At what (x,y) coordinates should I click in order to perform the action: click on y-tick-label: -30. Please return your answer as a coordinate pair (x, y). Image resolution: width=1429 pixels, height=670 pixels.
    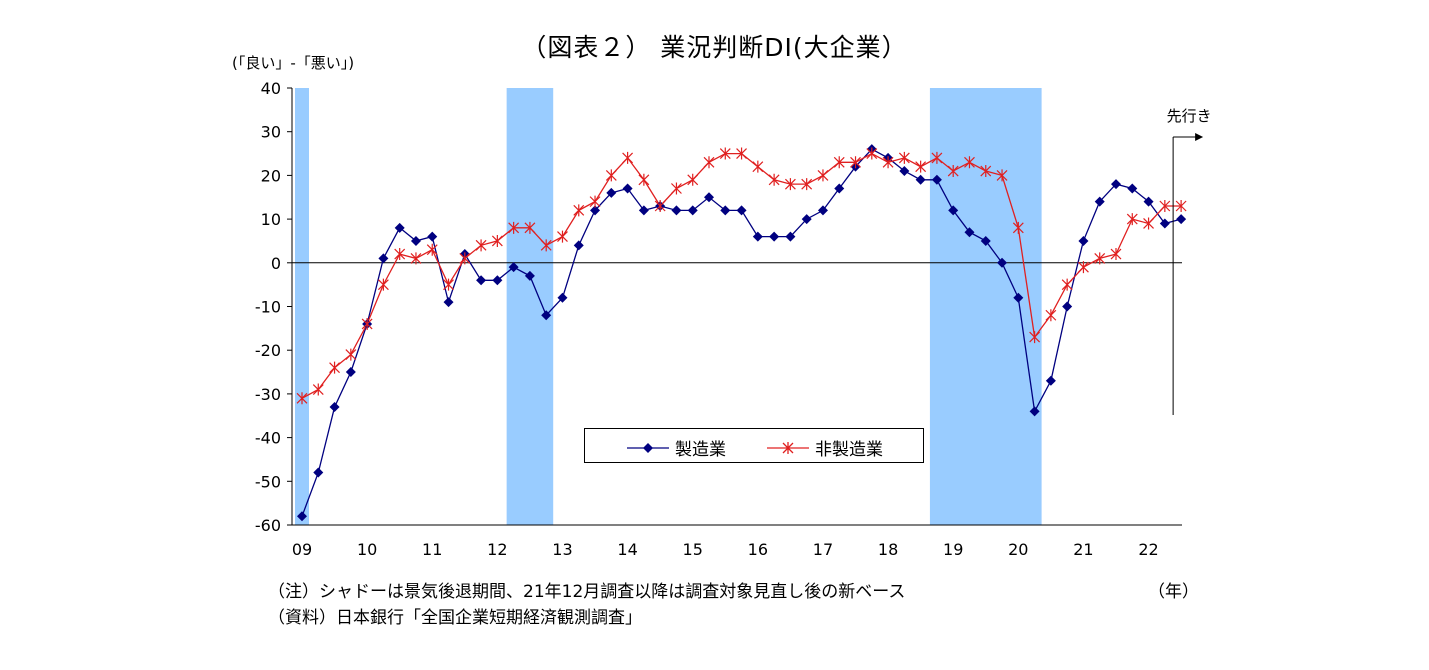
    Looking at the image, I should click on (268, 394).